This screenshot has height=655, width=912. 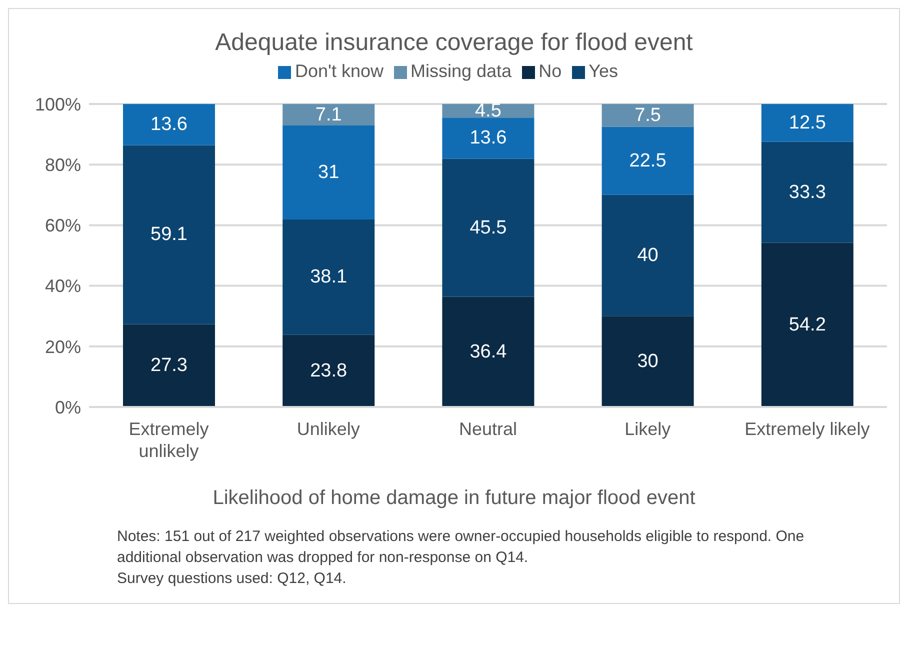 I want to click on y-tick-label: 80%, so click(x=62, y=164).